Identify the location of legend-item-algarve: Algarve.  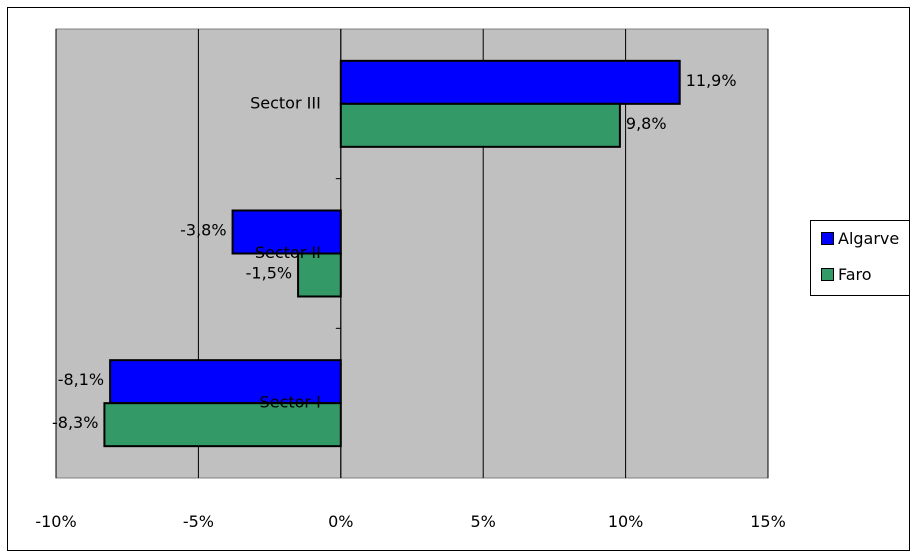
(860, 238).